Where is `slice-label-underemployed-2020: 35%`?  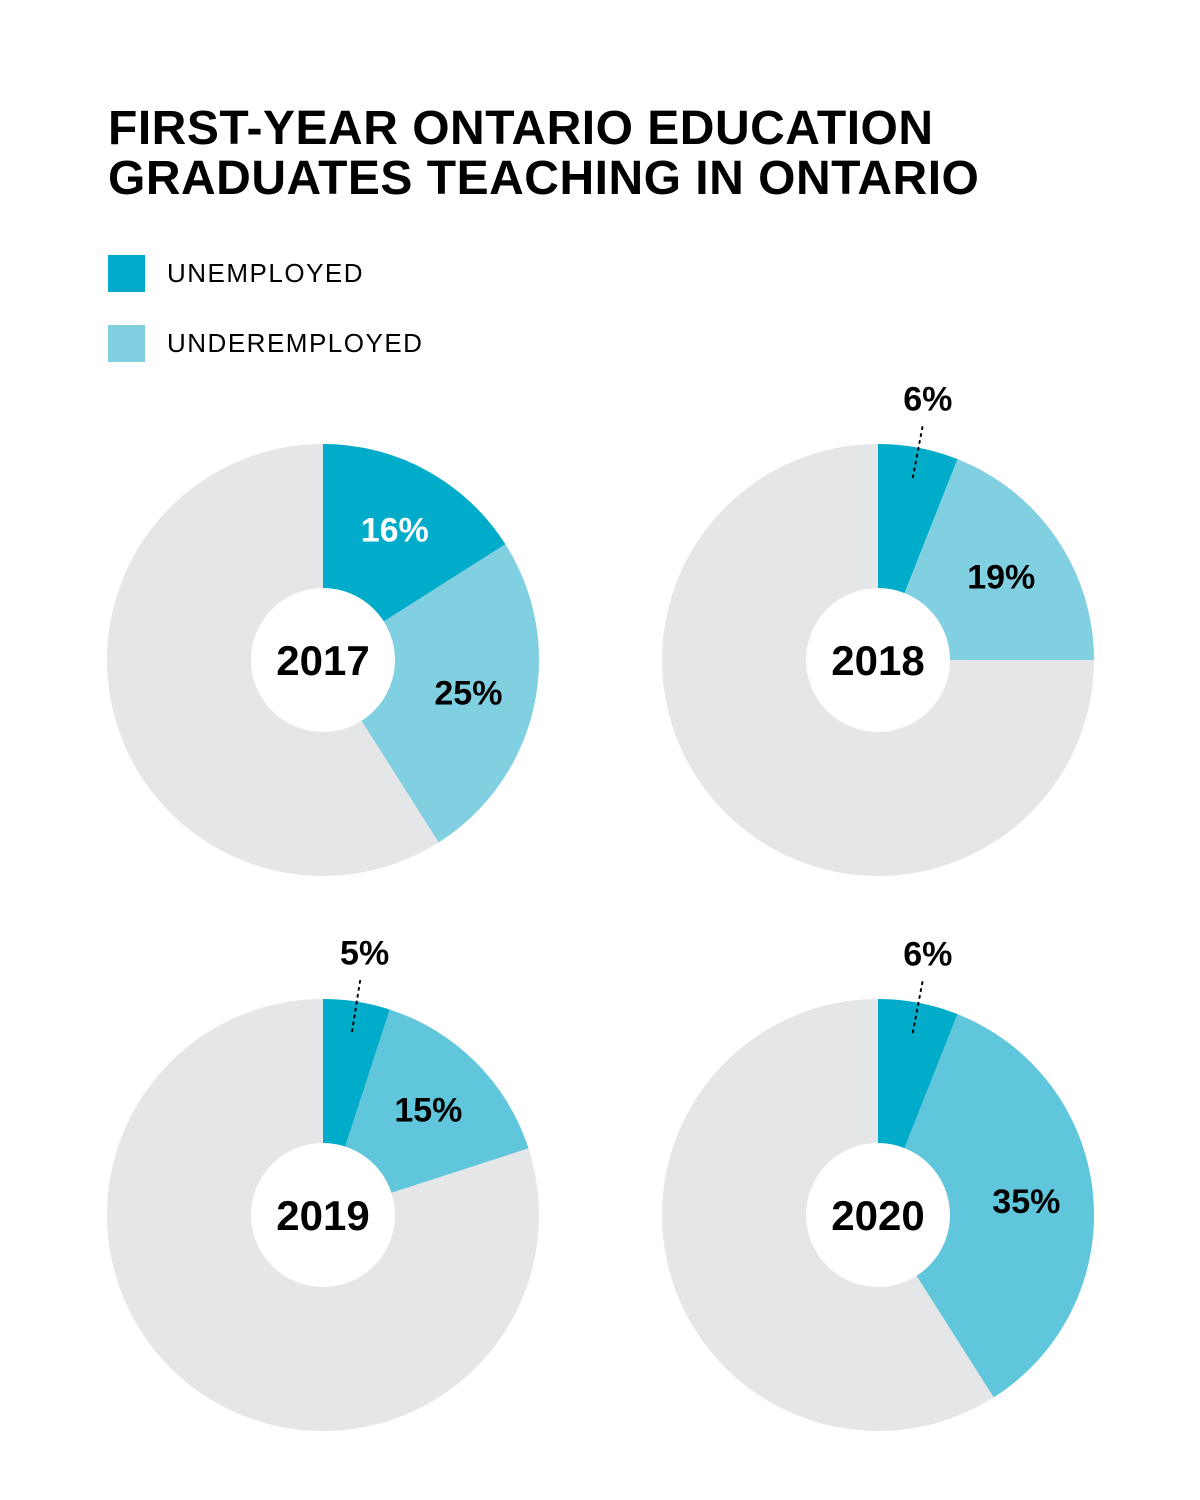 slice-label-underemployed-2020: 35% is located at coordinates (1026, 1202).